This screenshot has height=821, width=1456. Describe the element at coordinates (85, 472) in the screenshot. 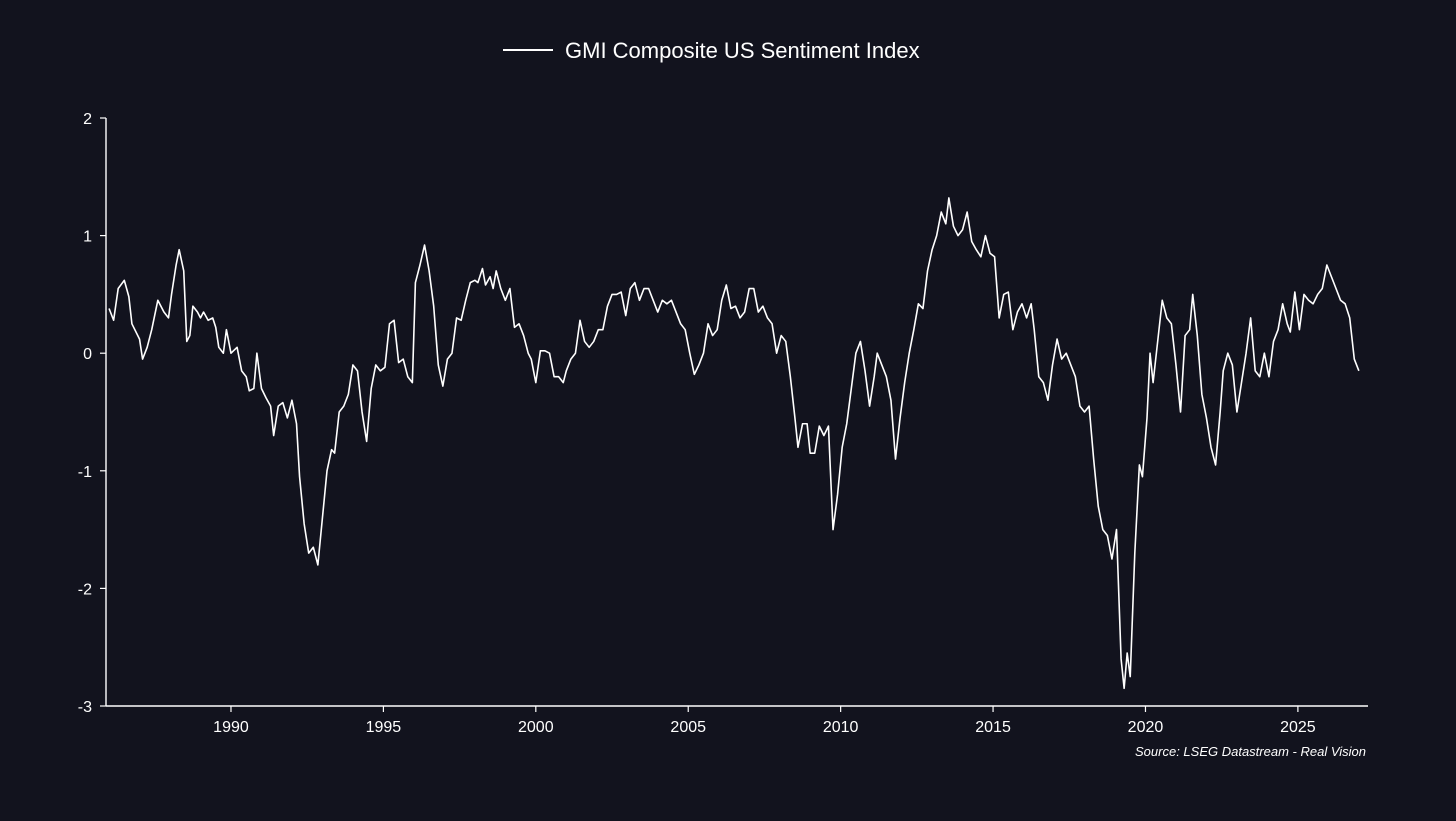

I see `y-tick-label: -1` at that location.